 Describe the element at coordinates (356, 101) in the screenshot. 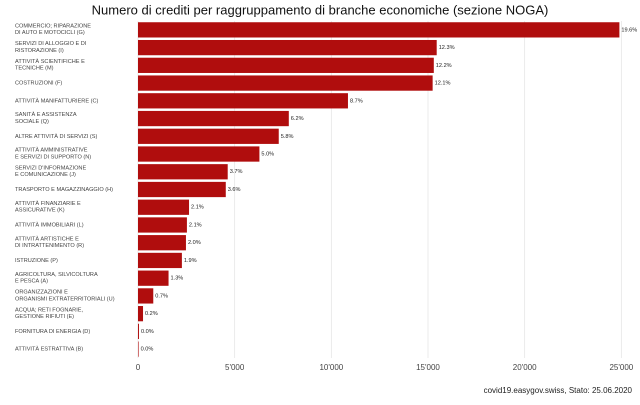

I see `data-label: 8.7%` at that location.